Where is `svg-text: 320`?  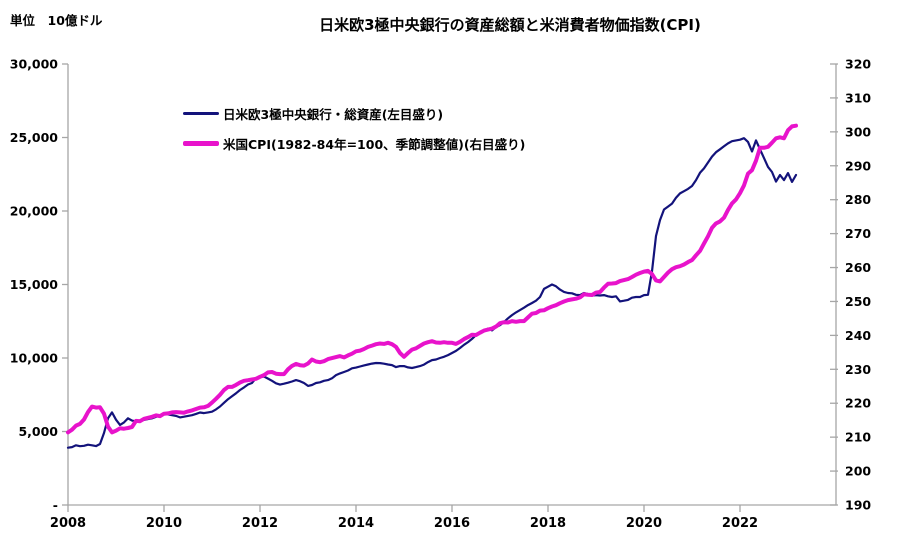
svg-text: 320 is located at coordinates (858, 64).